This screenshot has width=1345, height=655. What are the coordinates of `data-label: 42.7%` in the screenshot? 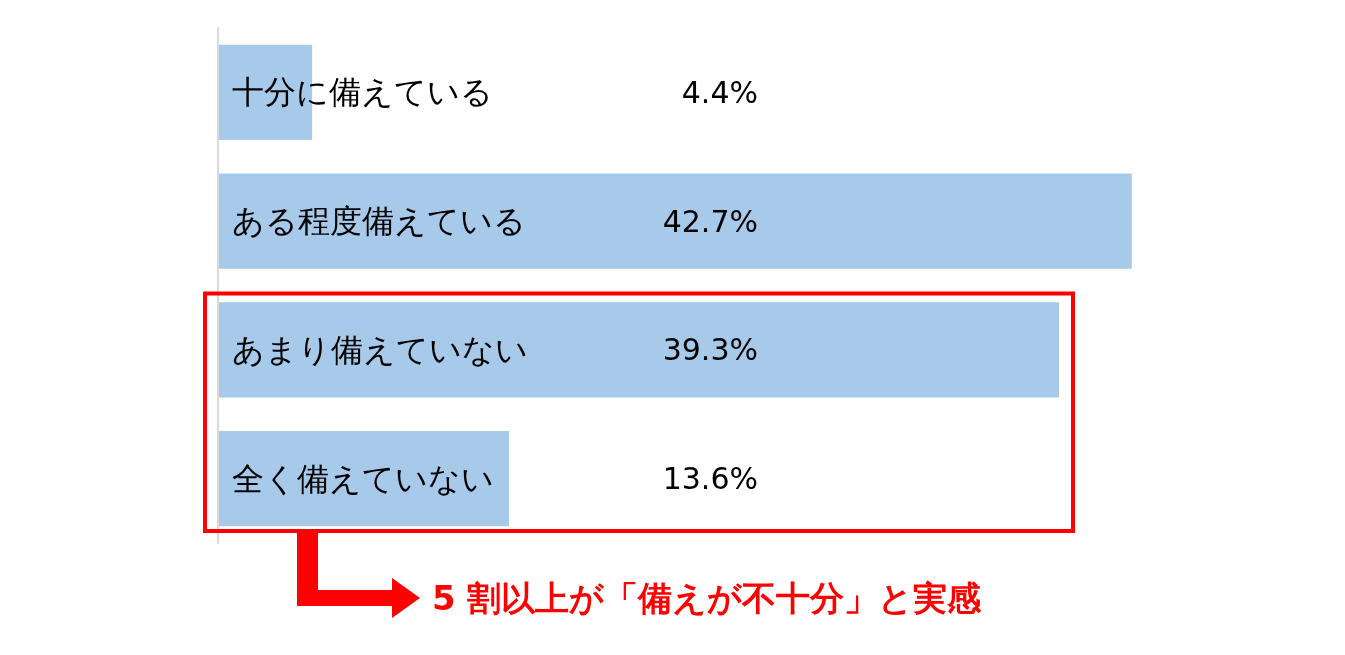 It's located at (710, 221).